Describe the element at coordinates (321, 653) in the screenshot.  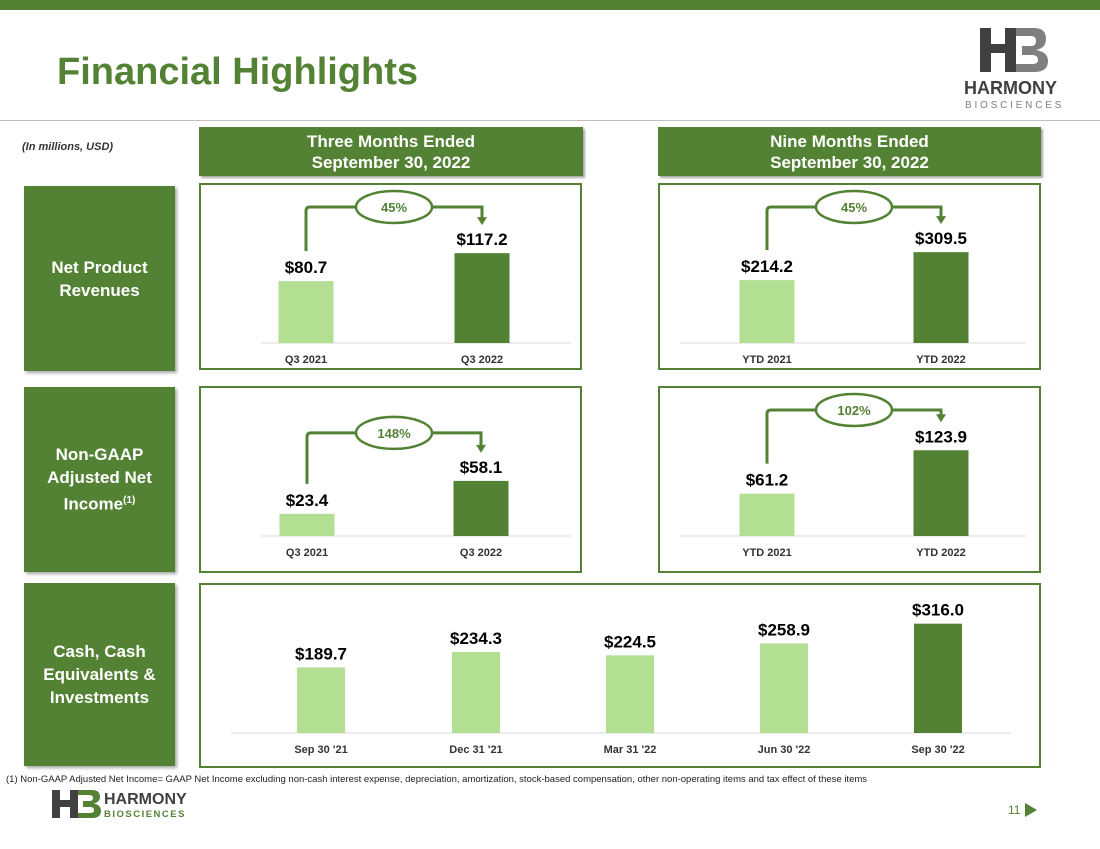
I see `cash-value-label-0: $189.7` at that location.